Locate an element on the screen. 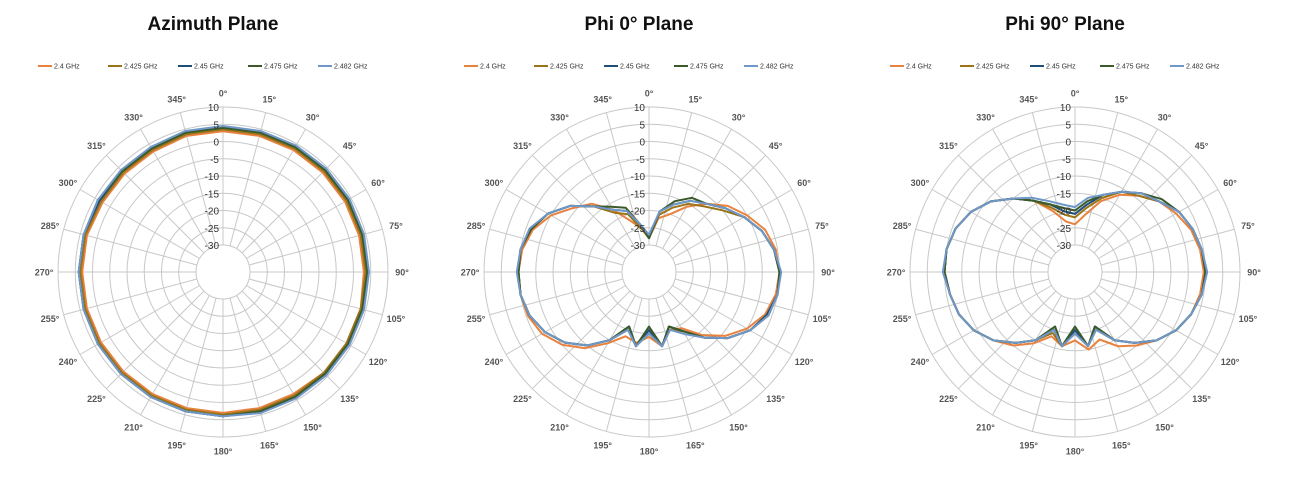  angle-tick-label: 225° is located at coordinates (96, 399).